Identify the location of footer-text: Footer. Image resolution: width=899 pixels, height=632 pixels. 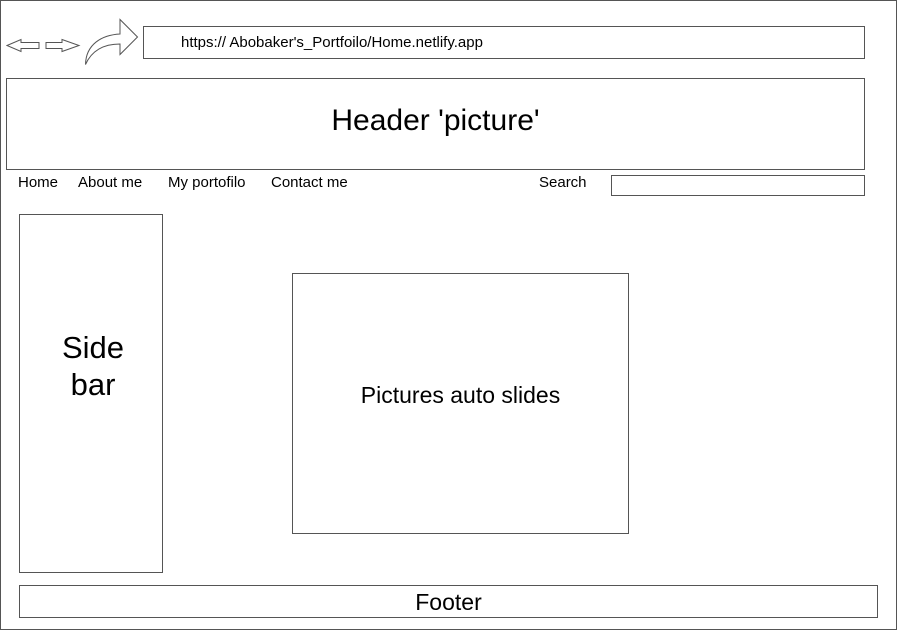
(448, 601).